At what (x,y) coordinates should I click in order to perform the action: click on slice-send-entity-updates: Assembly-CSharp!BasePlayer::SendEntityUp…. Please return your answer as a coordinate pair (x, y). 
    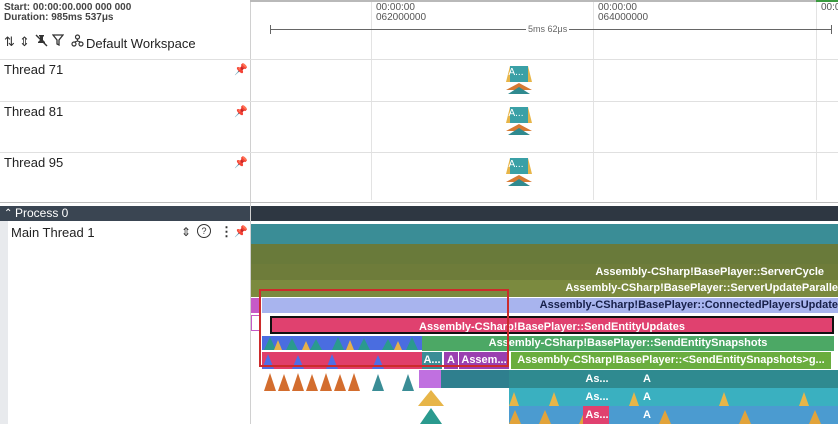
    Looking at the image, I should click on (552, 325).